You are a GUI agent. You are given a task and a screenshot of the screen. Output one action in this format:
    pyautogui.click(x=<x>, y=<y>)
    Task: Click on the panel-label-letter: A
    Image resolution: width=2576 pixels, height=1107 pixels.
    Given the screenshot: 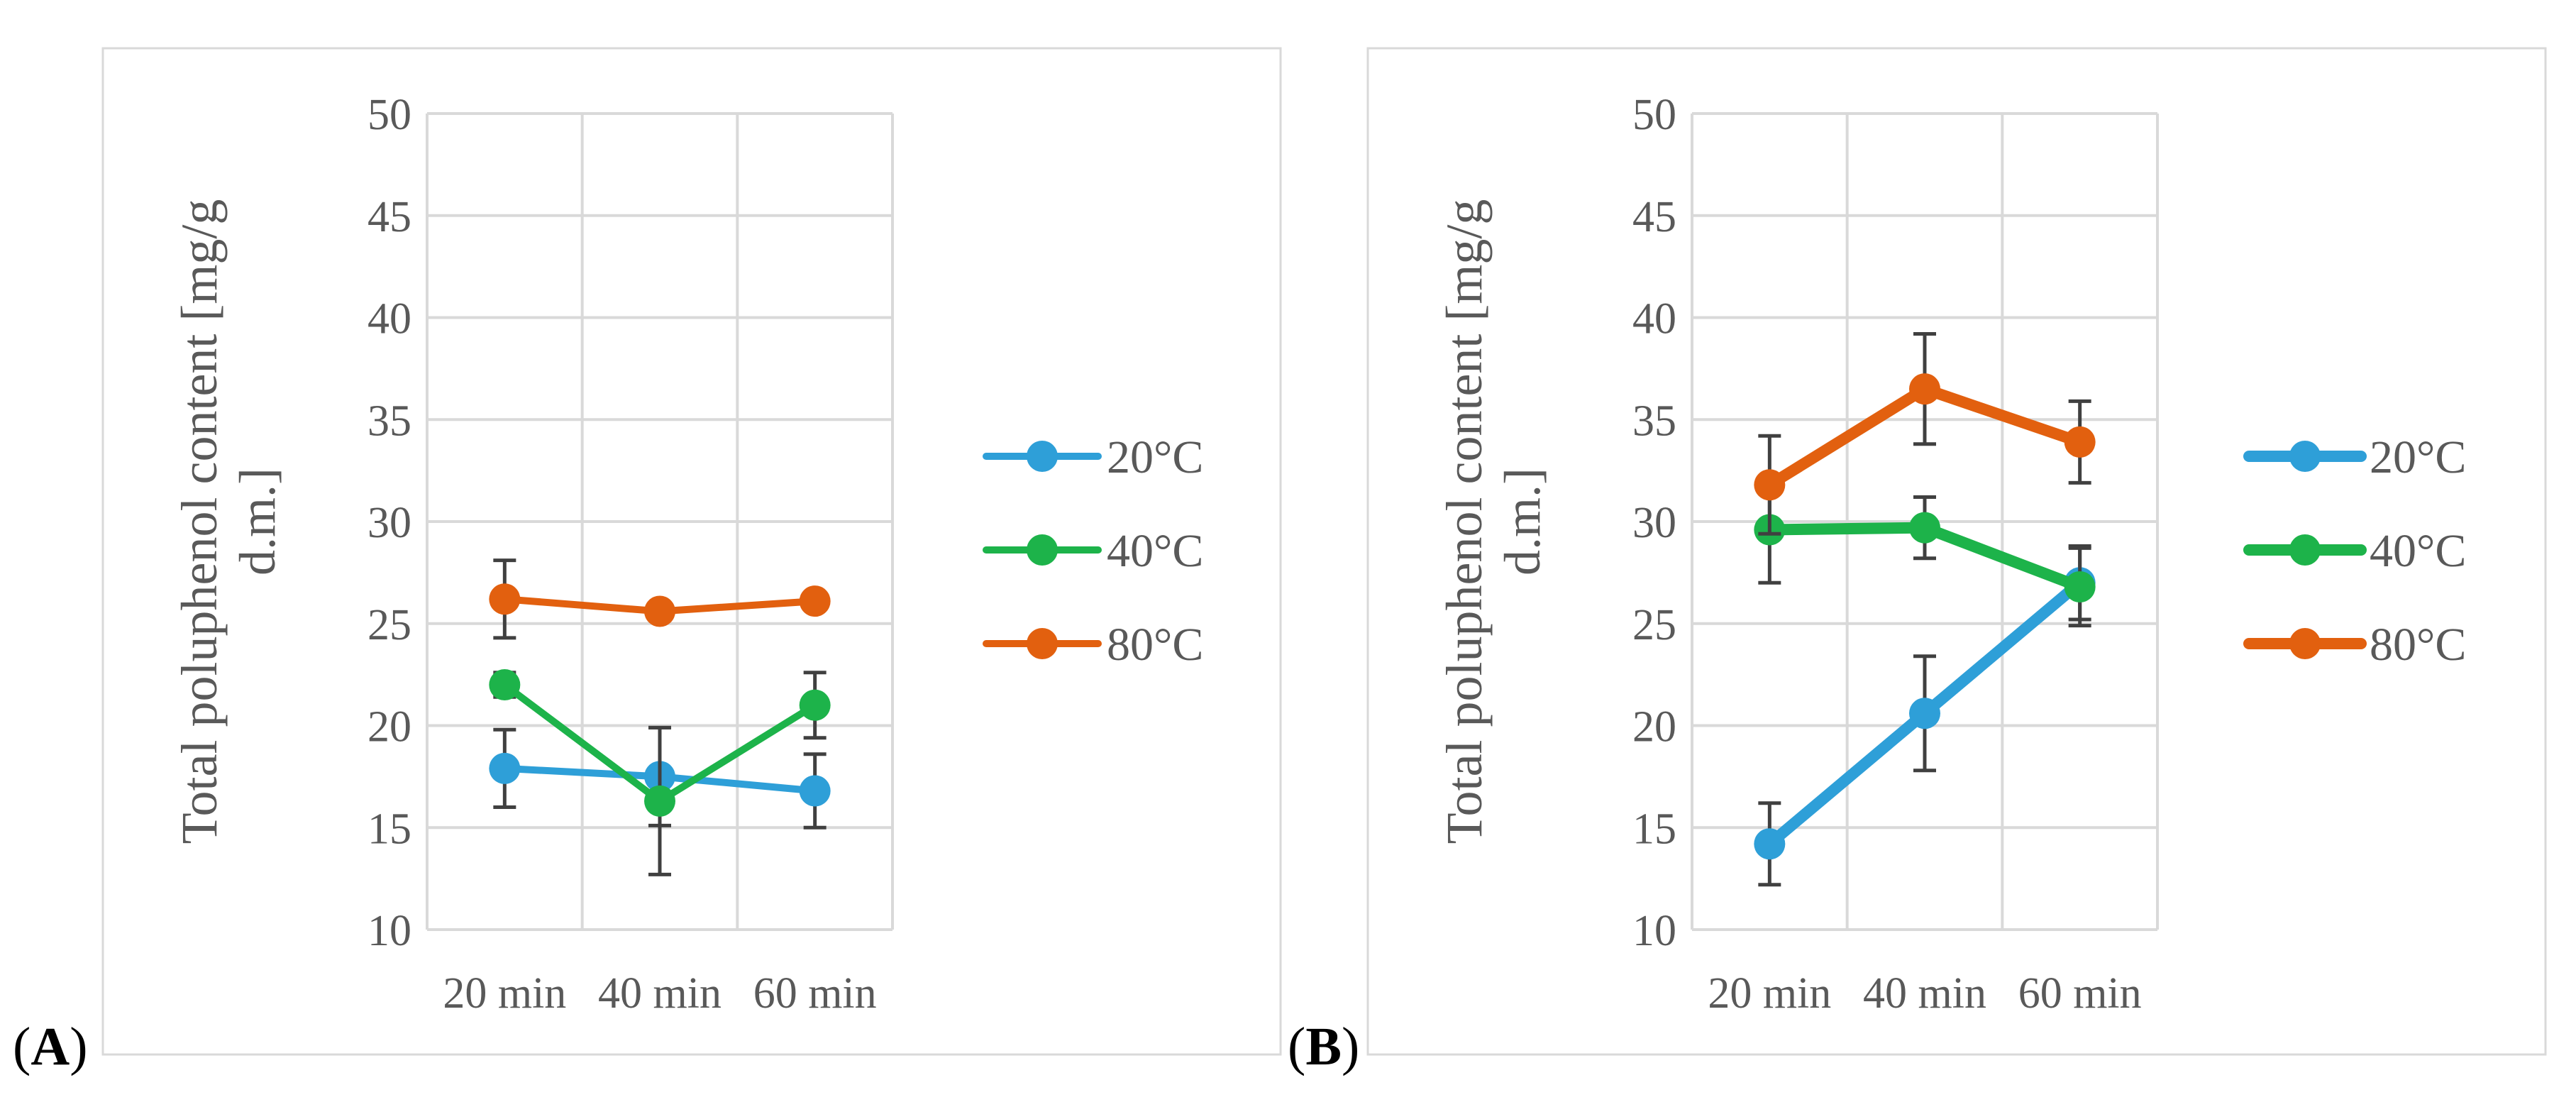 What is the action you would take?
    pyautogui.click(x=50, y=1046)
    